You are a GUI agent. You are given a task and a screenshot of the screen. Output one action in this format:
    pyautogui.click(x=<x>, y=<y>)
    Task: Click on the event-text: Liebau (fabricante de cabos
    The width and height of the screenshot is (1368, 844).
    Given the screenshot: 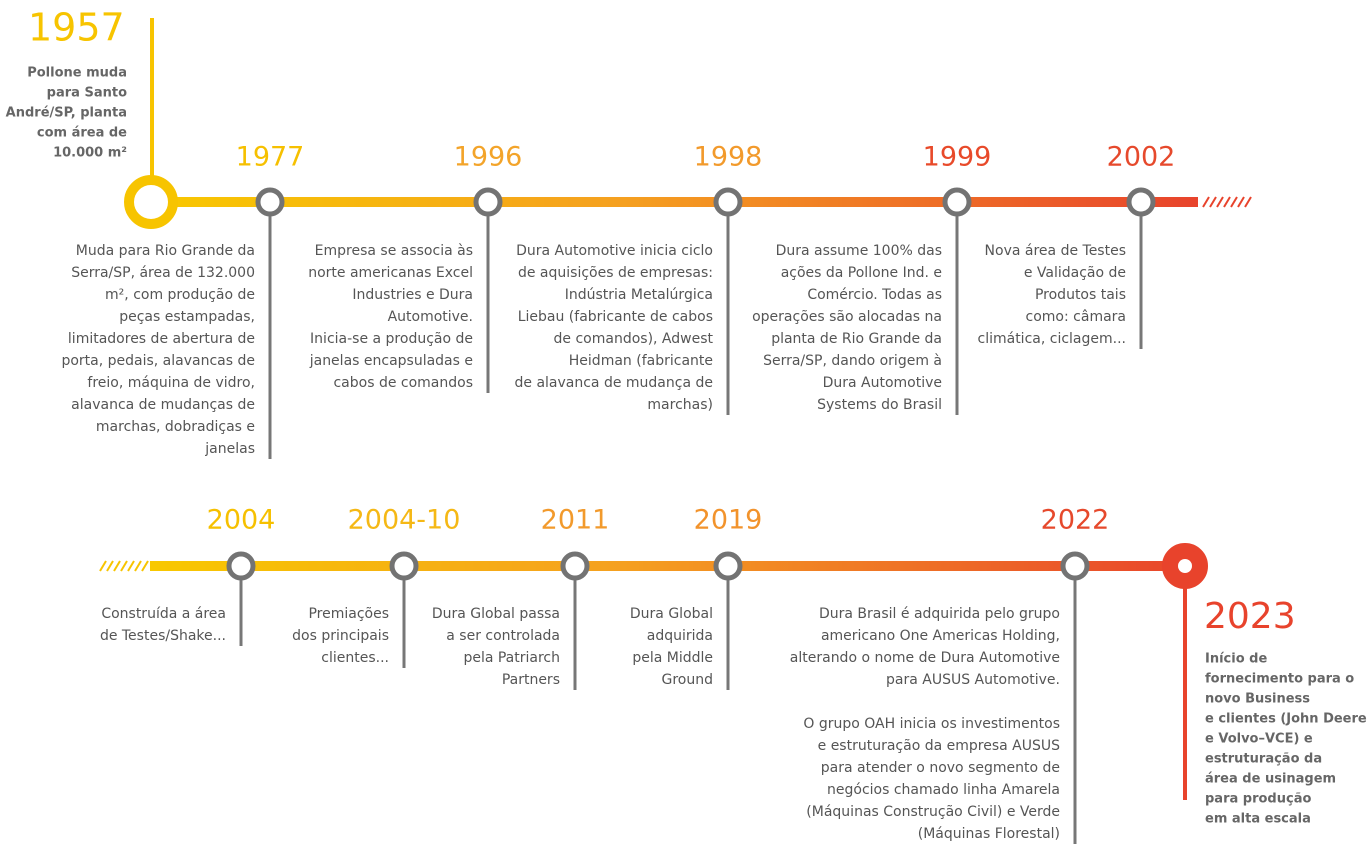 What is the action you would take?
    pyautogui.click(x=615, y=317)
    